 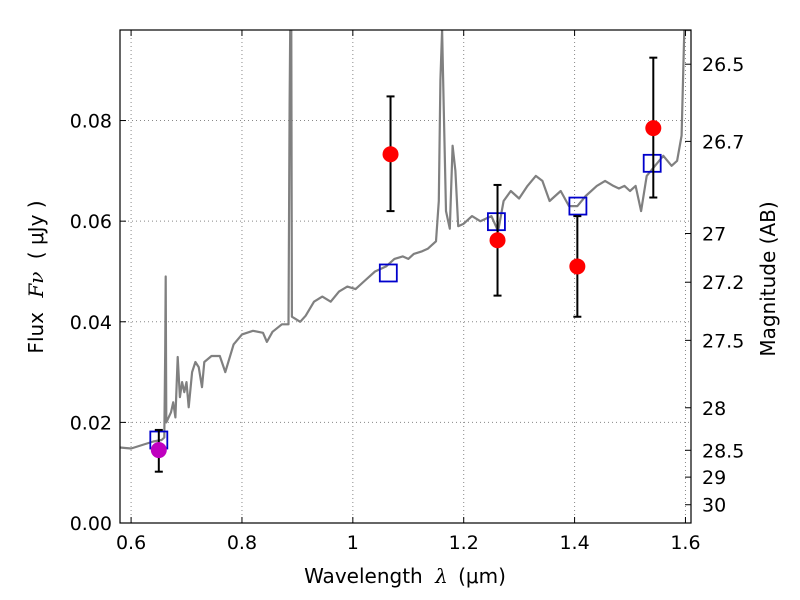 What do you see at coordinates (405, 576) in the screenshot?
I see `x-axis-title: Wavelength λ (μm)` at bounding box center [405, 576].